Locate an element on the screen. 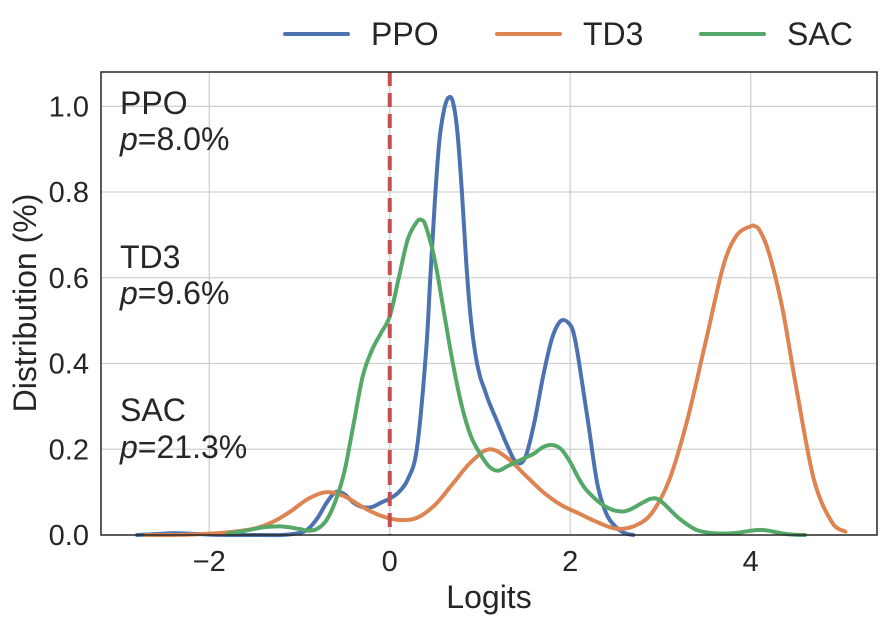 The width and height of the screenshot is (887, 624). annotation-ppo-p: p=8.0% is located at coordinates (174, 139).